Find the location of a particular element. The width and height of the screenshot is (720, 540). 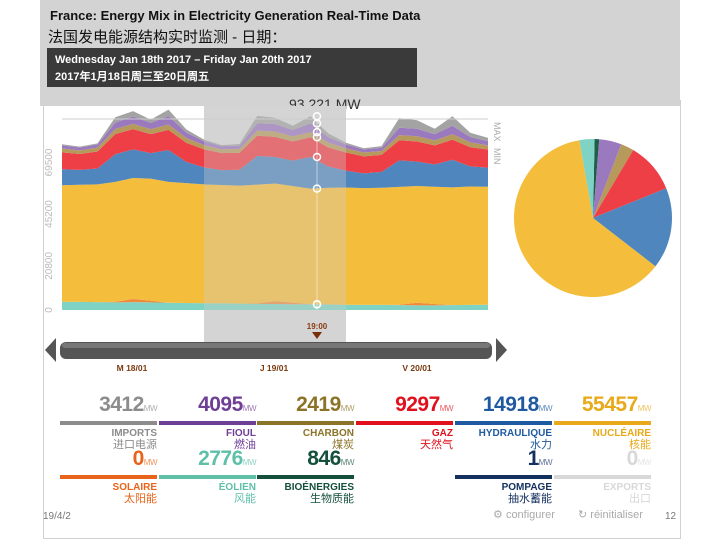

tile-label: EXPORTS is located at coordinates (627, 487).